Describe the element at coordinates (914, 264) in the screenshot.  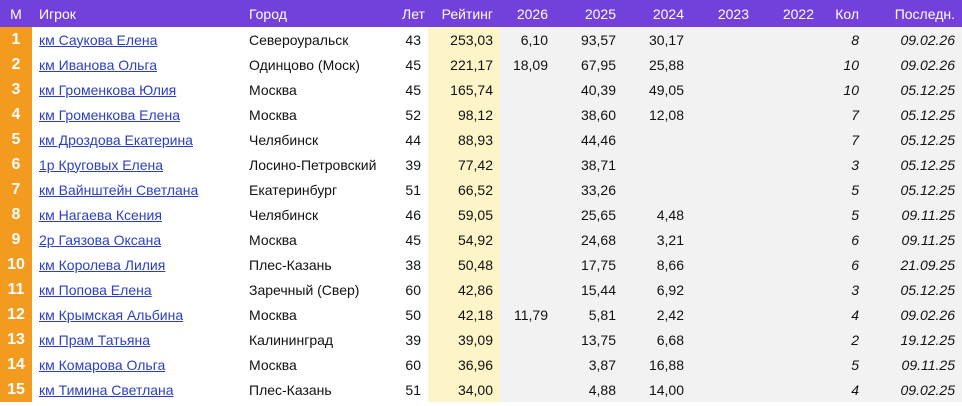
I see `table-cell: 21.09.25` at that location.